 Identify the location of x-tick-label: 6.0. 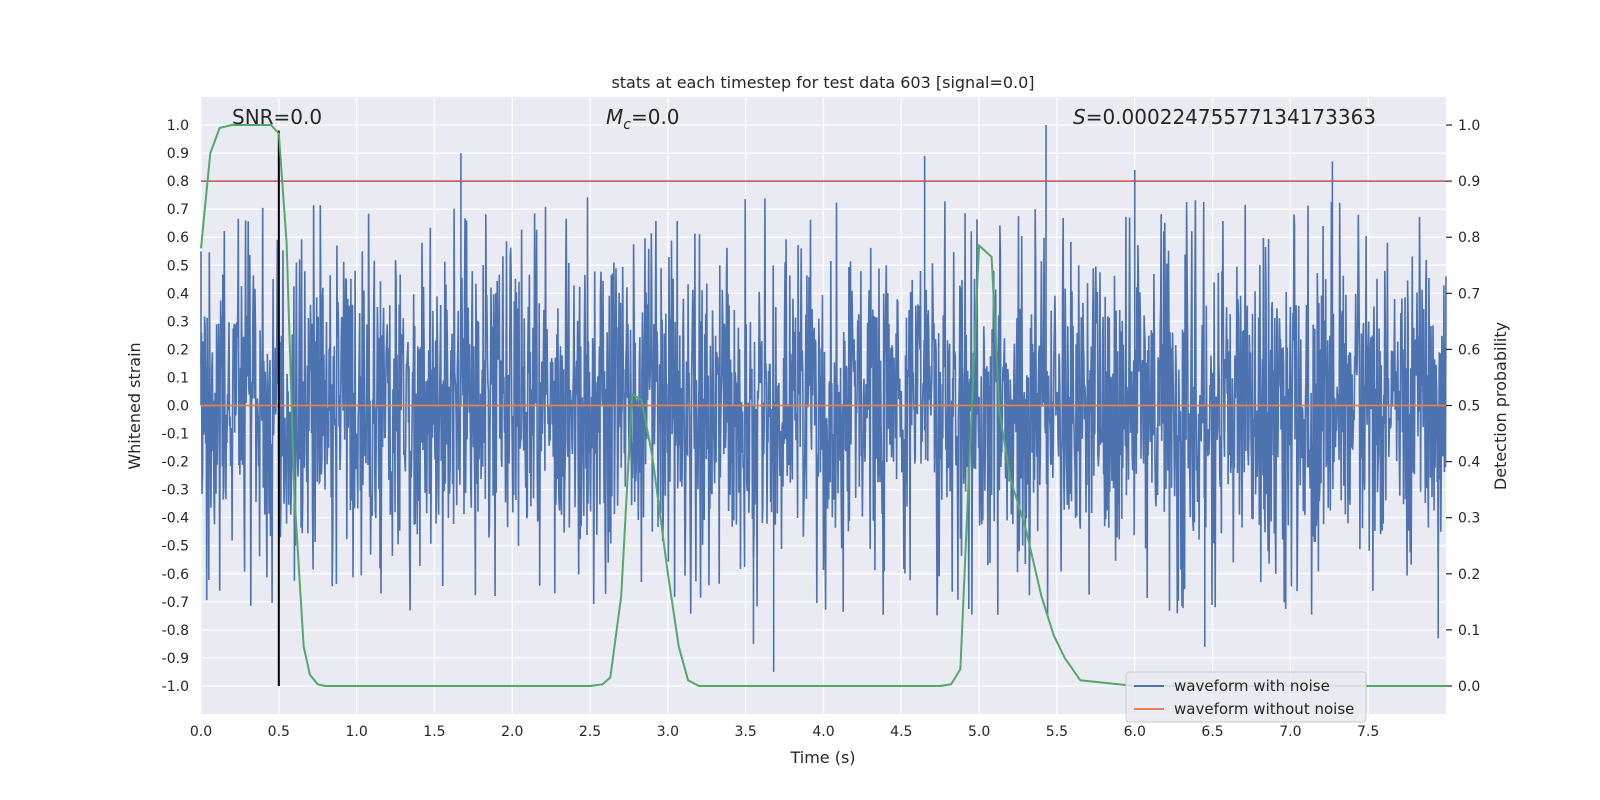
(1135, 732).